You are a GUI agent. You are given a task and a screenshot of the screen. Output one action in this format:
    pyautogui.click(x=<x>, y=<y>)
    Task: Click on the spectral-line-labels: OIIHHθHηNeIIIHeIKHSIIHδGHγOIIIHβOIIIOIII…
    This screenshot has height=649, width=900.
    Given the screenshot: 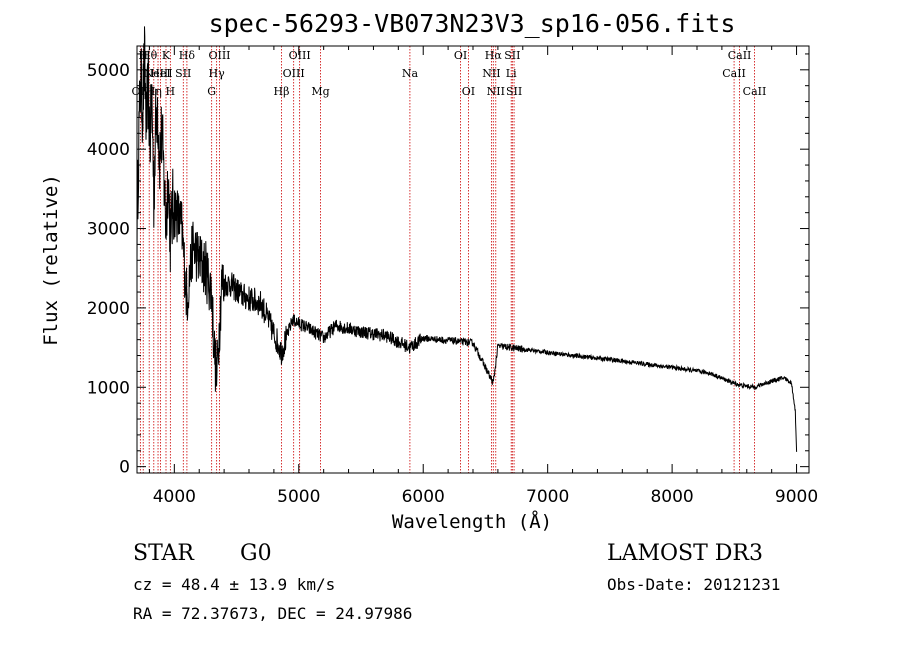 What is the action you would take?
    pyautogui.click(x=449, y=73)
    